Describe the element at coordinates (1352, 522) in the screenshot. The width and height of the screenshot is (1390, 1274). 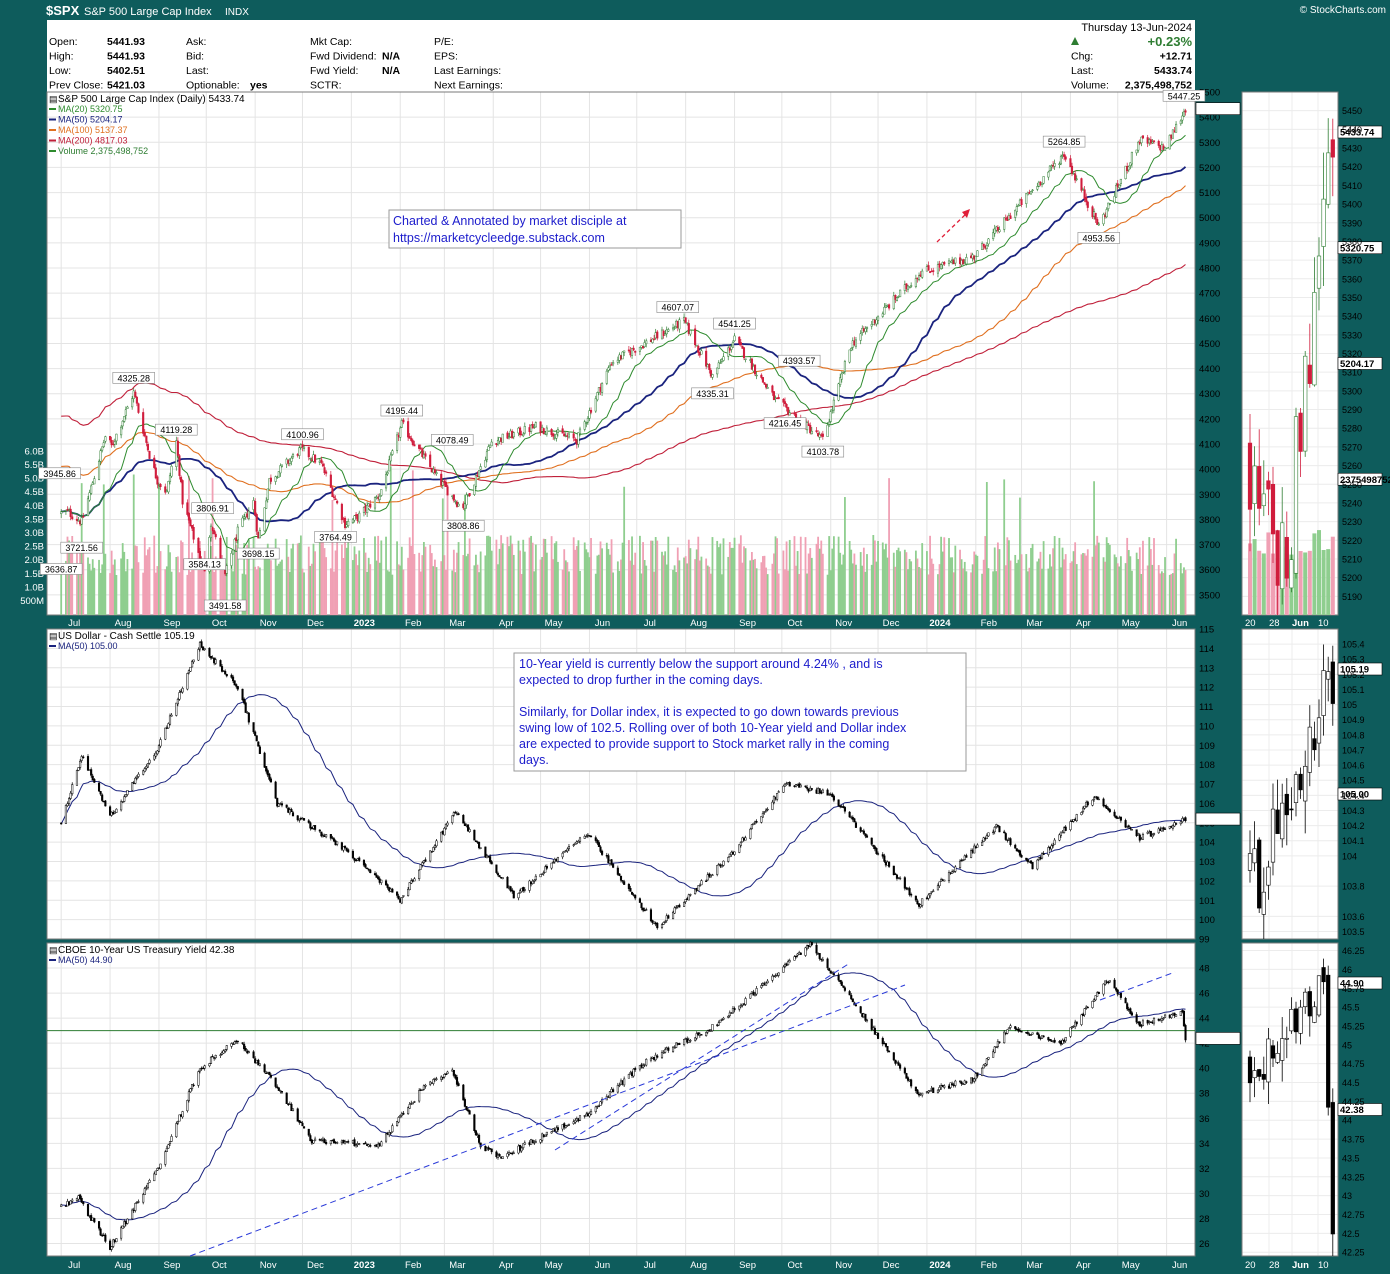
I see `side-y-tick-label: 5230` at that location.